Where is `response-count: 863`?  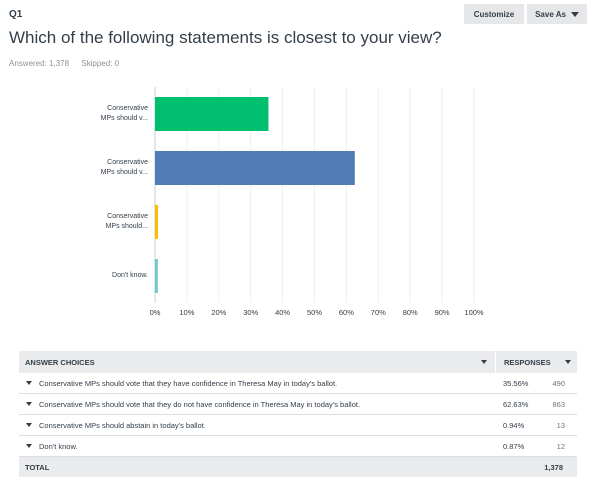 response-count: 863 is located at coordinates (558, 404).